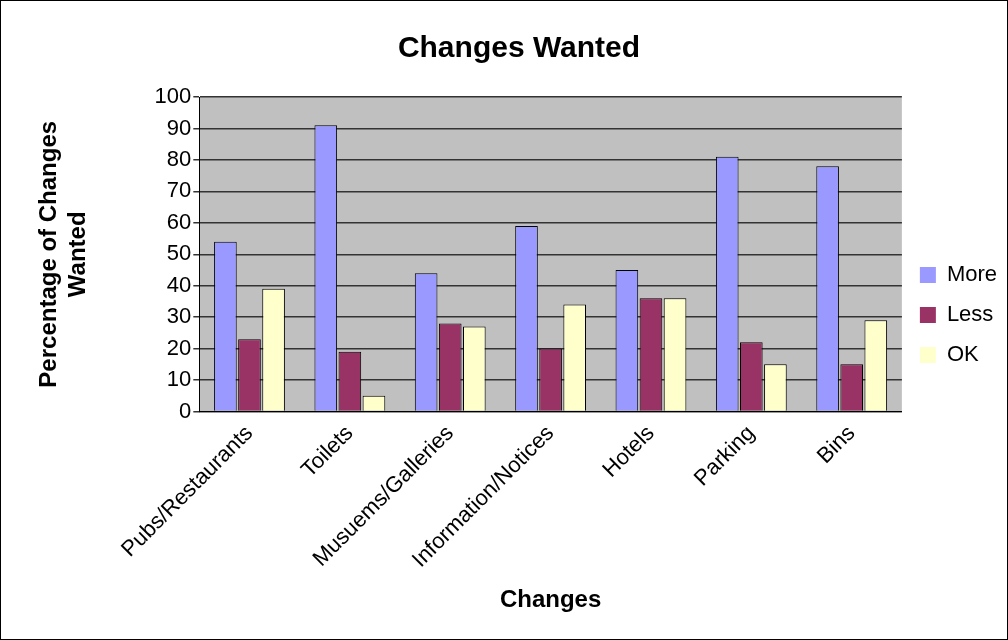 The image size is (1008, 640). I want to click on y-tick-label: 10, so click(179, 379).